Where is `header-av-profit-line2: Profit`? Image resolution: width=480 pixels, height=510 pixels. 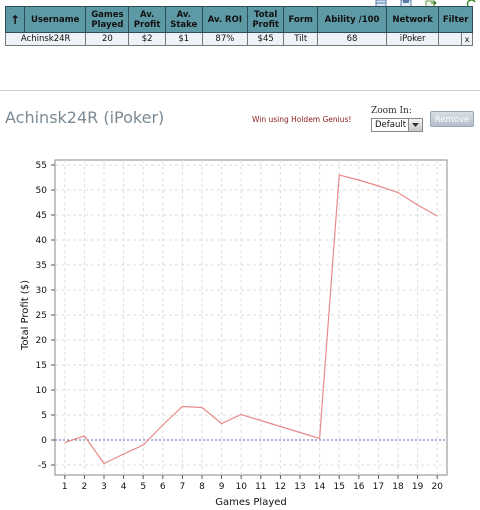
header-av-profit-line2: Profit is located at coordinates (147, 24).